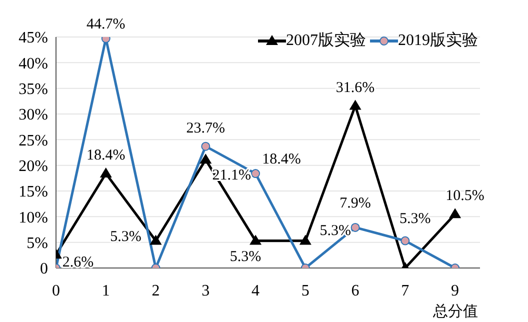 Image resolution: width=528 pixels, height=322 pixels. Describe the element at coordinates (438, 40) in the screenshot. I see `legend-label: 2019版实验` at that location.